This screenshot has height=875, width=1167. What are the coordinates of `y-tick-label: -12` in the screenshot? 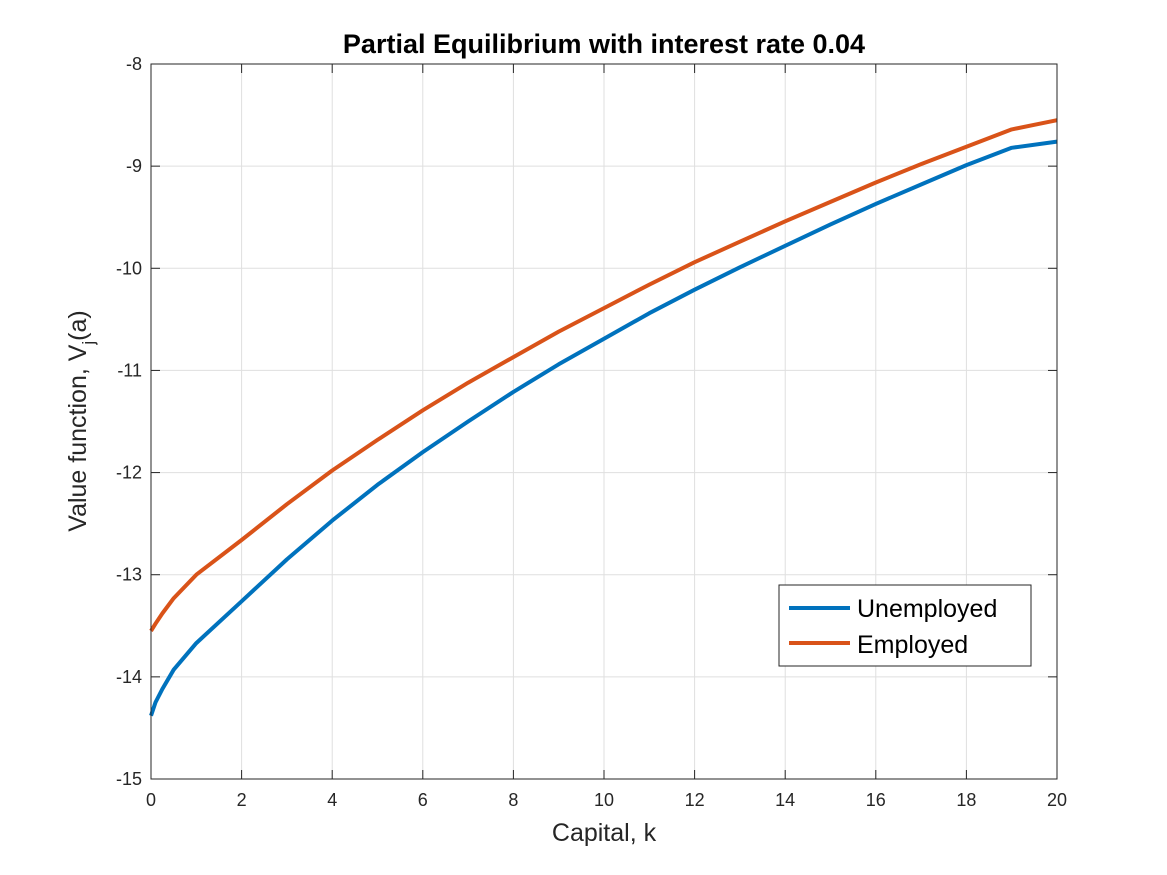 It's located at (129, 473).